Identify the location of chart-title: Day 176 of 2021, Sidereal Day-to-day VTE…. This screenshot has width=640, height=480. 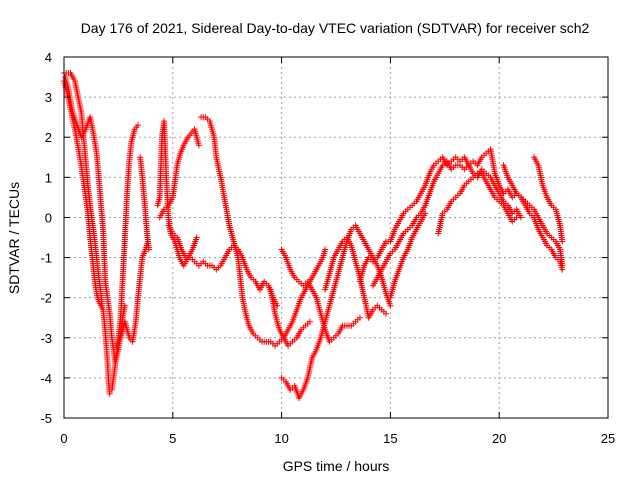
(335, 28).